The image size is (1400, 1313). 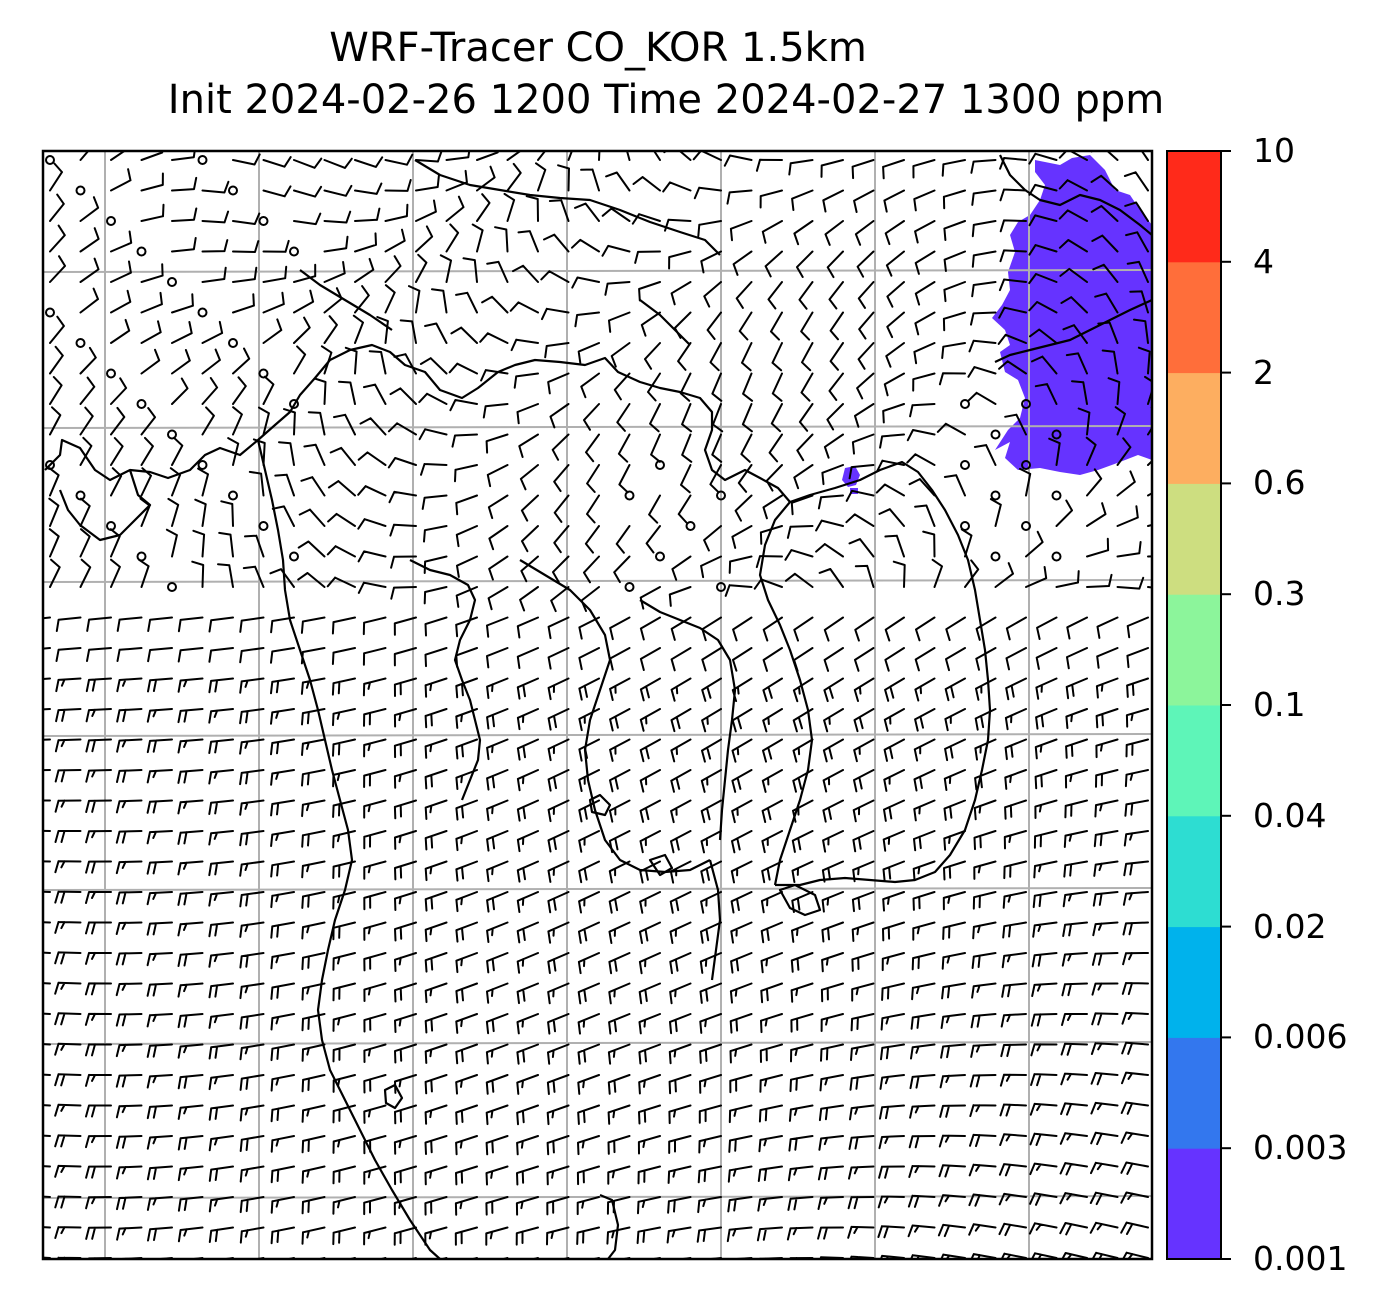 I want to click on colorbar-tick-label: 0.1, so click(x=1279, y=704).